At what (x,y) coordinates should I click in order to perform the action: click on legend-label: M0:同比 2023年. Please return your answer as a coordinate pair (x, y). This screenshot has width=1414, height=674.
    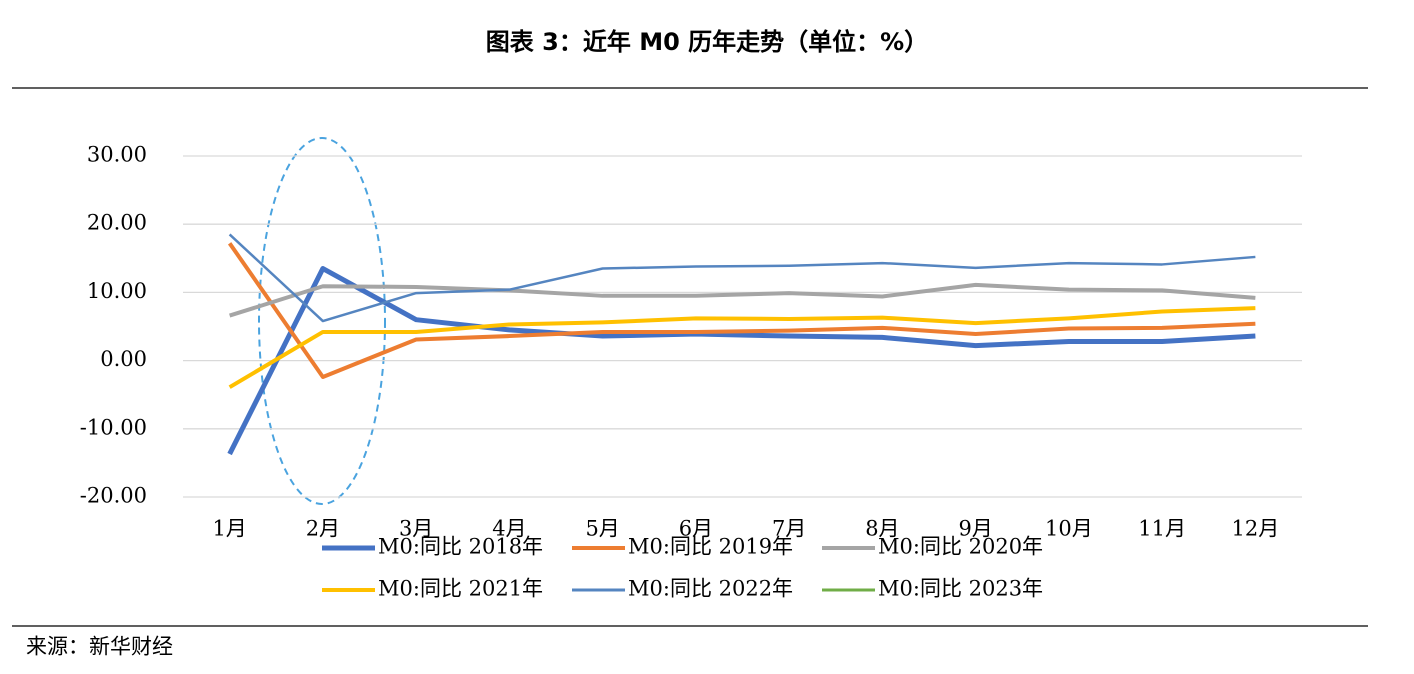
    Looking at the image, I should click on (960, 589).